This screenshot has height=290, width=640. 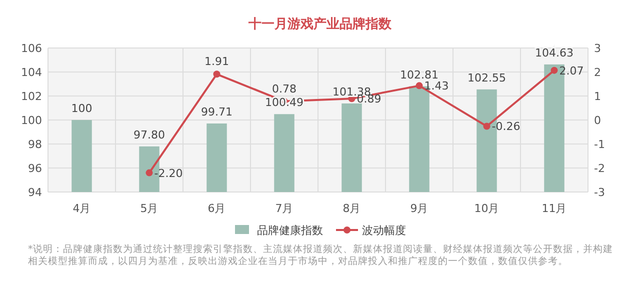 What do you see at coordinates (31, 120) in the screenshot?
I see `y-tick-label: 100` at bounding box center [31, 120].